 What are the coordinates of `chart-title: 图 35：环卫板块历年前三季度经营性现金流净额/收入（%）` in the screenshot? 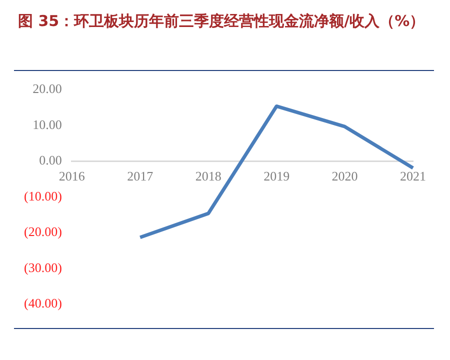 It's located at (222, 21).